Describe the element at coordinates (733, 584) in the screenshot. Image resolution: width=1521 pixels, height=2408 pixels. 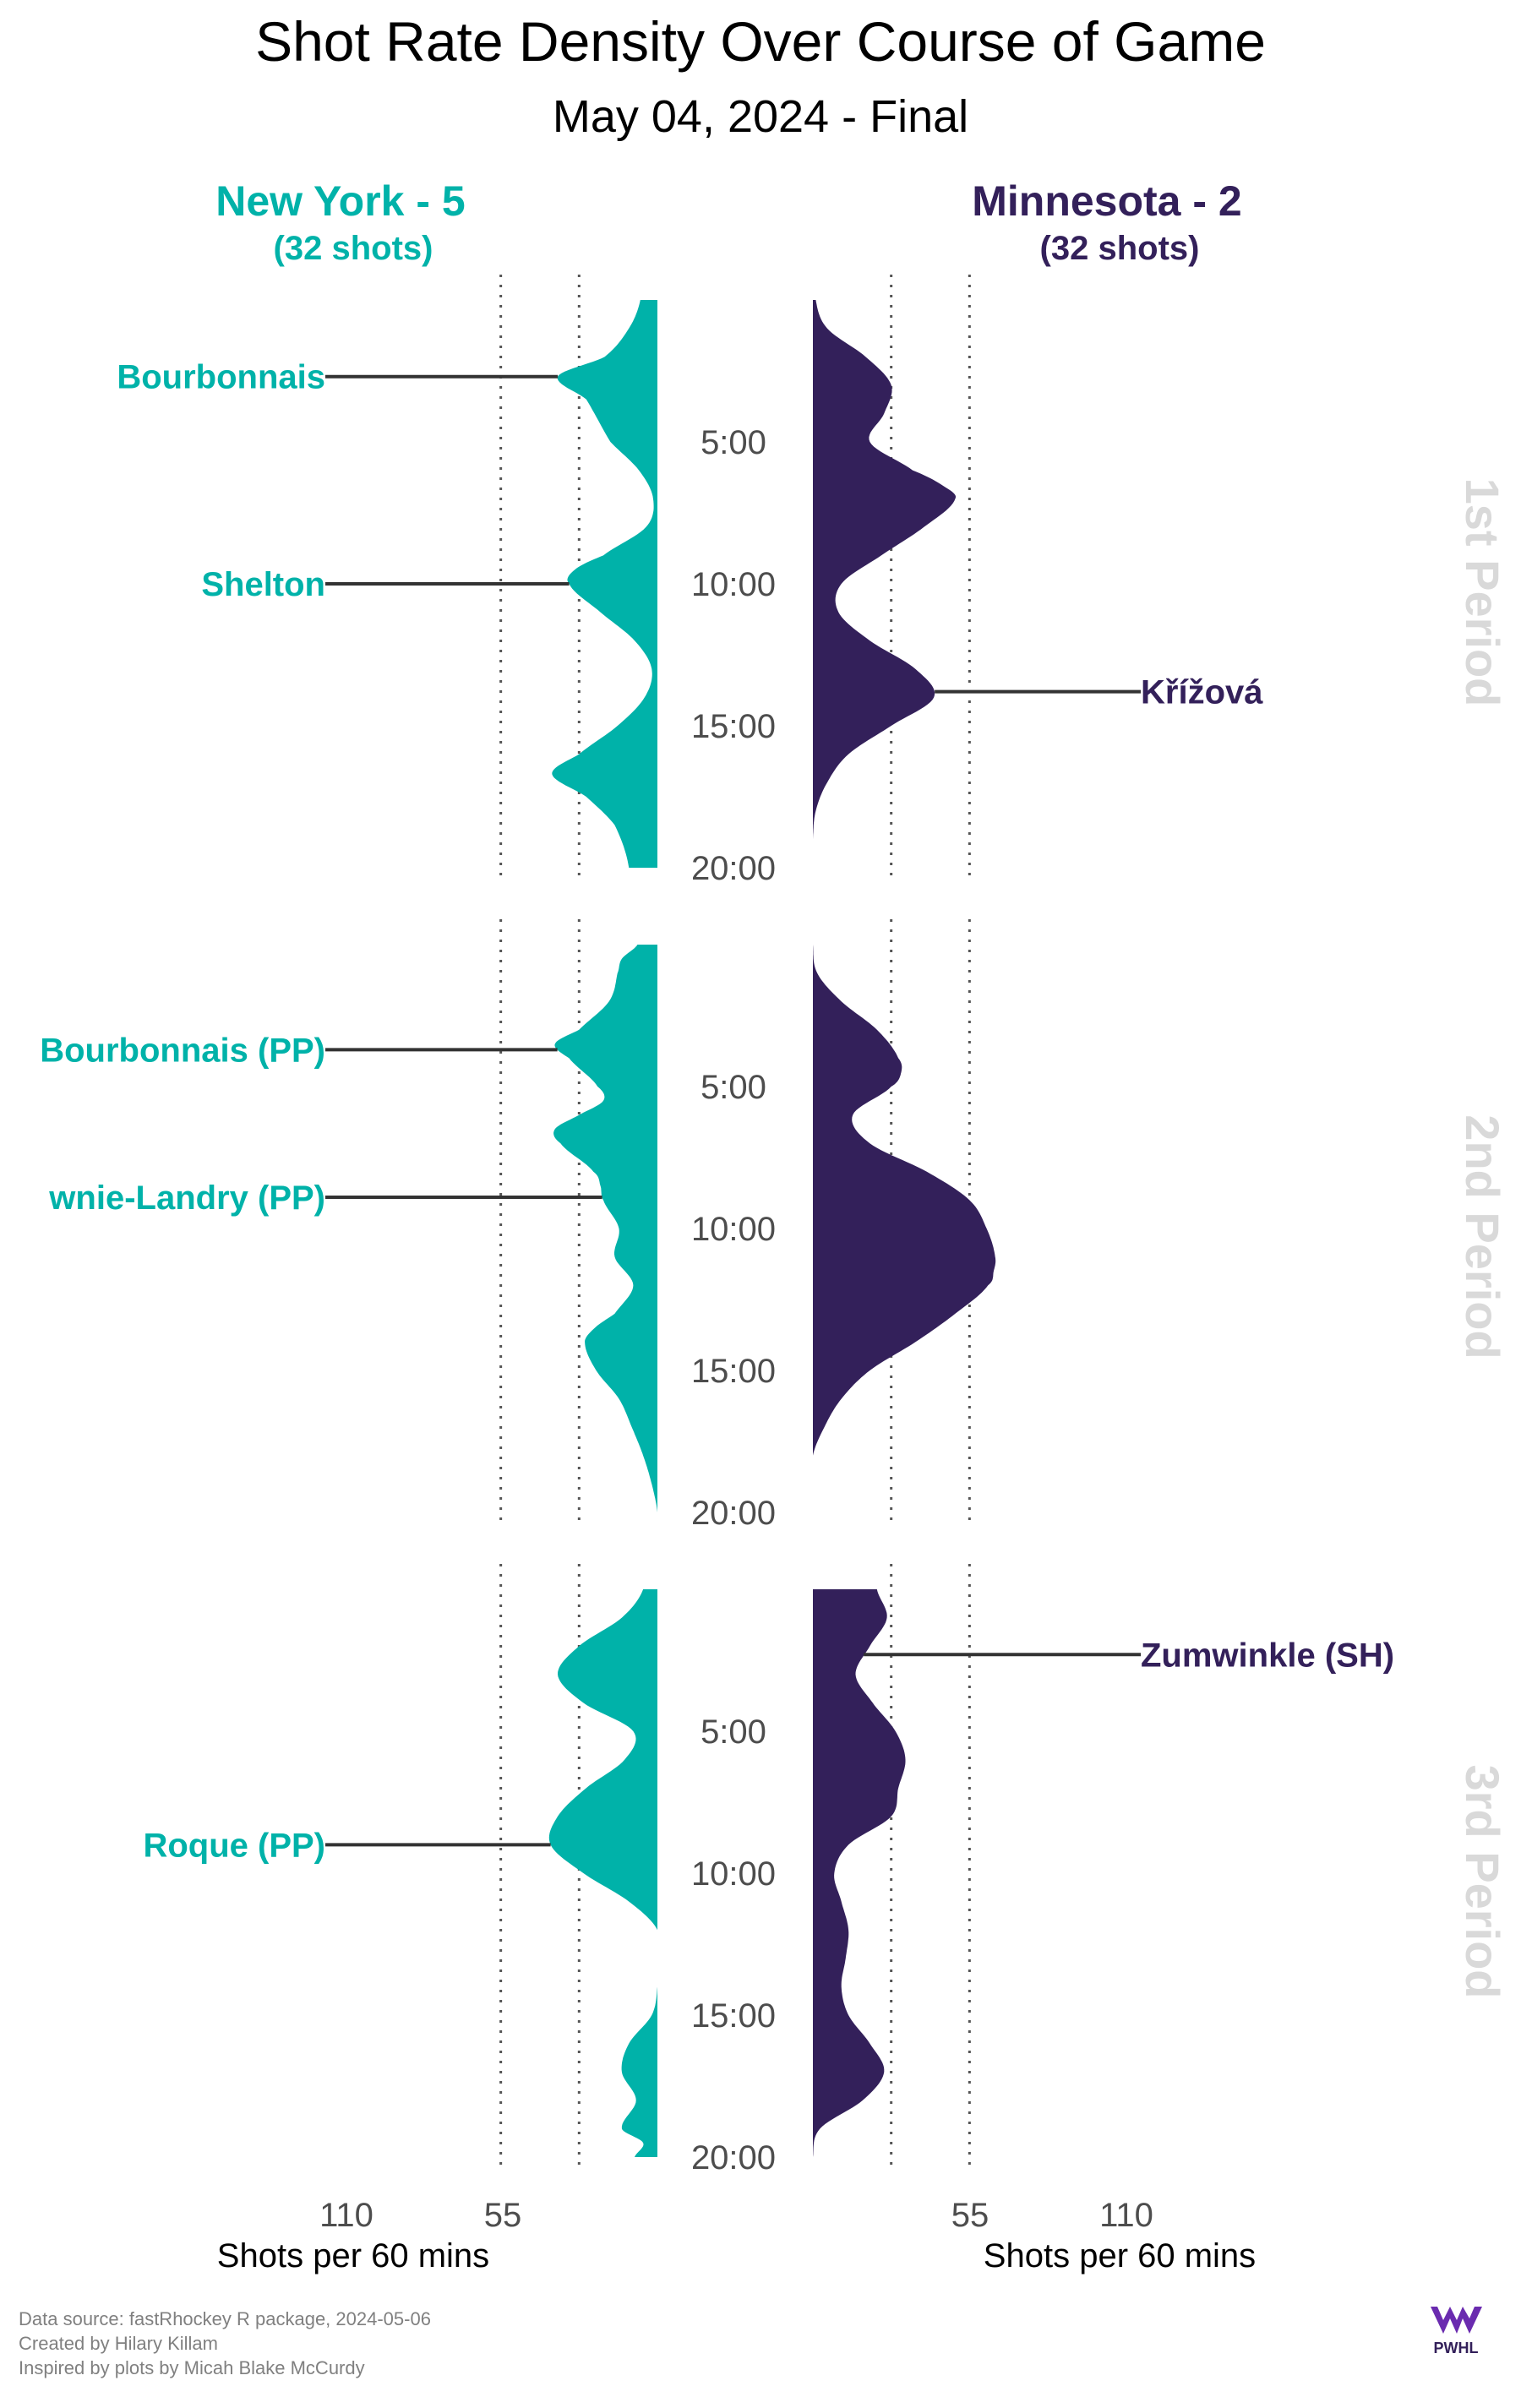
I see `time-label-p1-10: 10:00` at that location.